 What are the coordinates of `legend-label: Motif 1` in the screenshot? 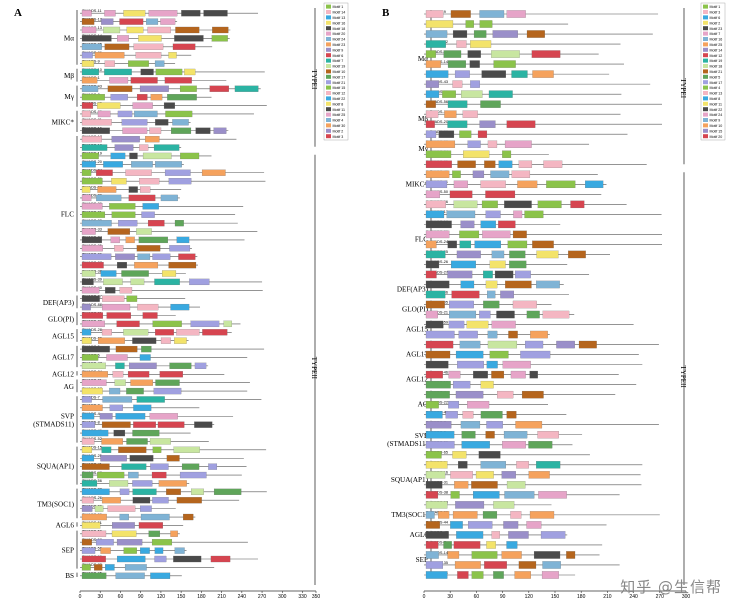 It's located at (715, 7).